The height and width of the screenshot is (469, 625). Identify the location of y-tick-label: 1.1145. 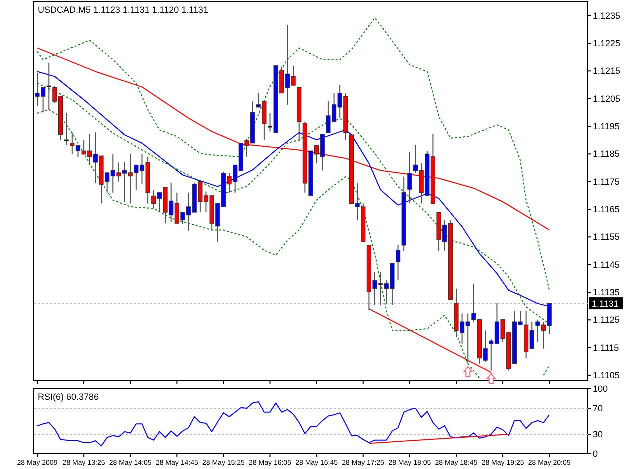
(606, 265).